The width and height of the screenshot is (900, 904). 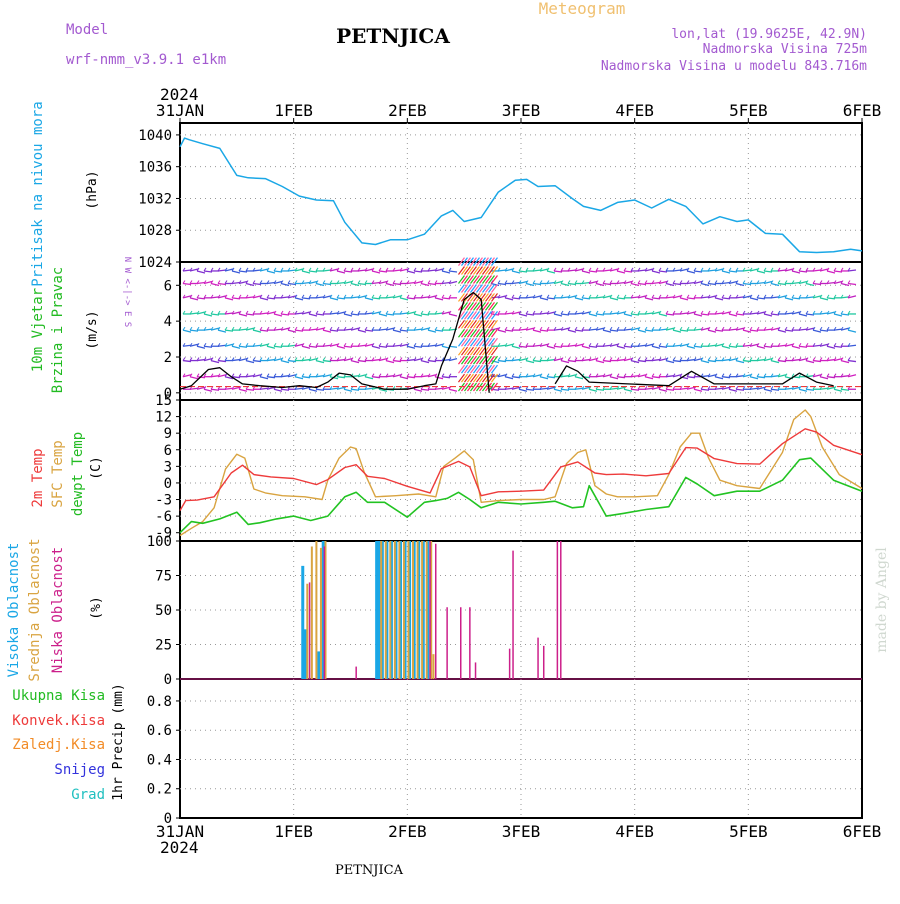 I want to click on temp-plot, so click(x=521, y=473).